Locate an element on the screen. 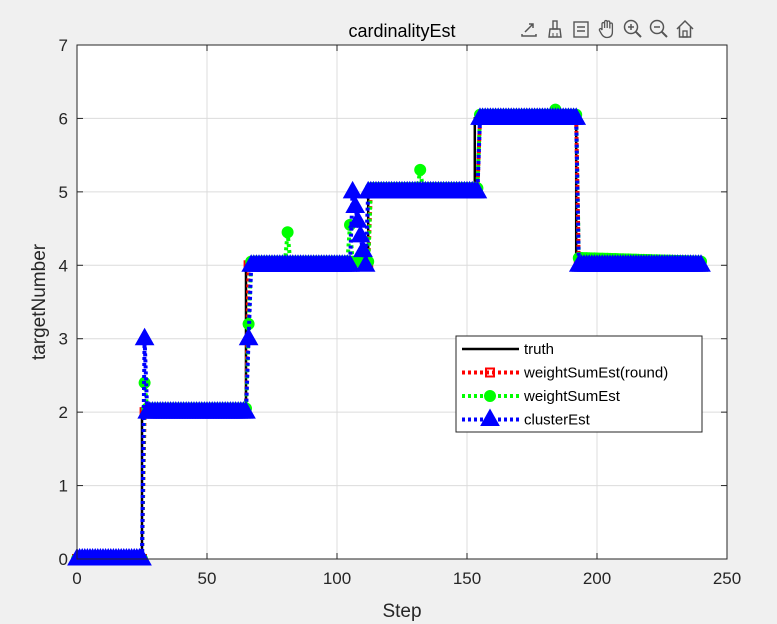 This screenshot has height=624, width=777. x-tick-label: 150 is located at coordinates (467, 578).